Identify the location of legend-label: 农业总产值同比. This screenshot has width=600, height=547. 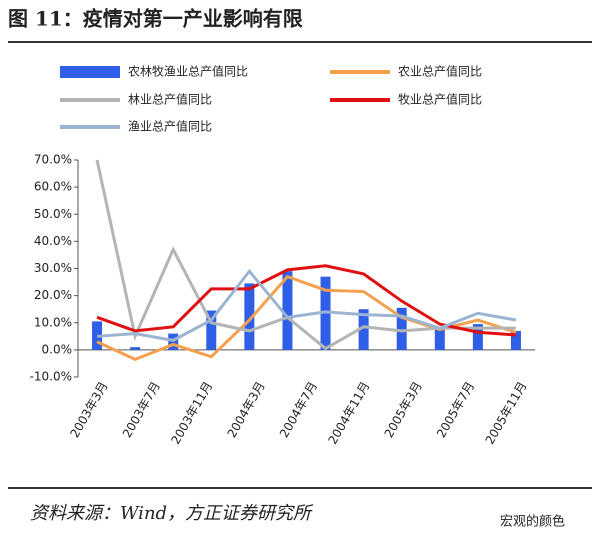
(440, 71).